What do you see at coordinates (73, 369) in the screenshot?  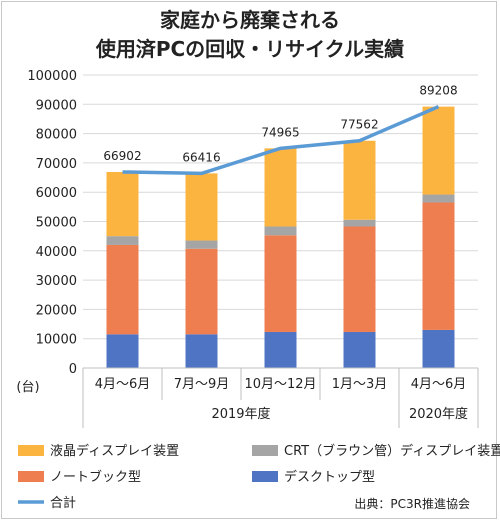 I see `y-tick-label: 0` at bounding box center [73, 369].